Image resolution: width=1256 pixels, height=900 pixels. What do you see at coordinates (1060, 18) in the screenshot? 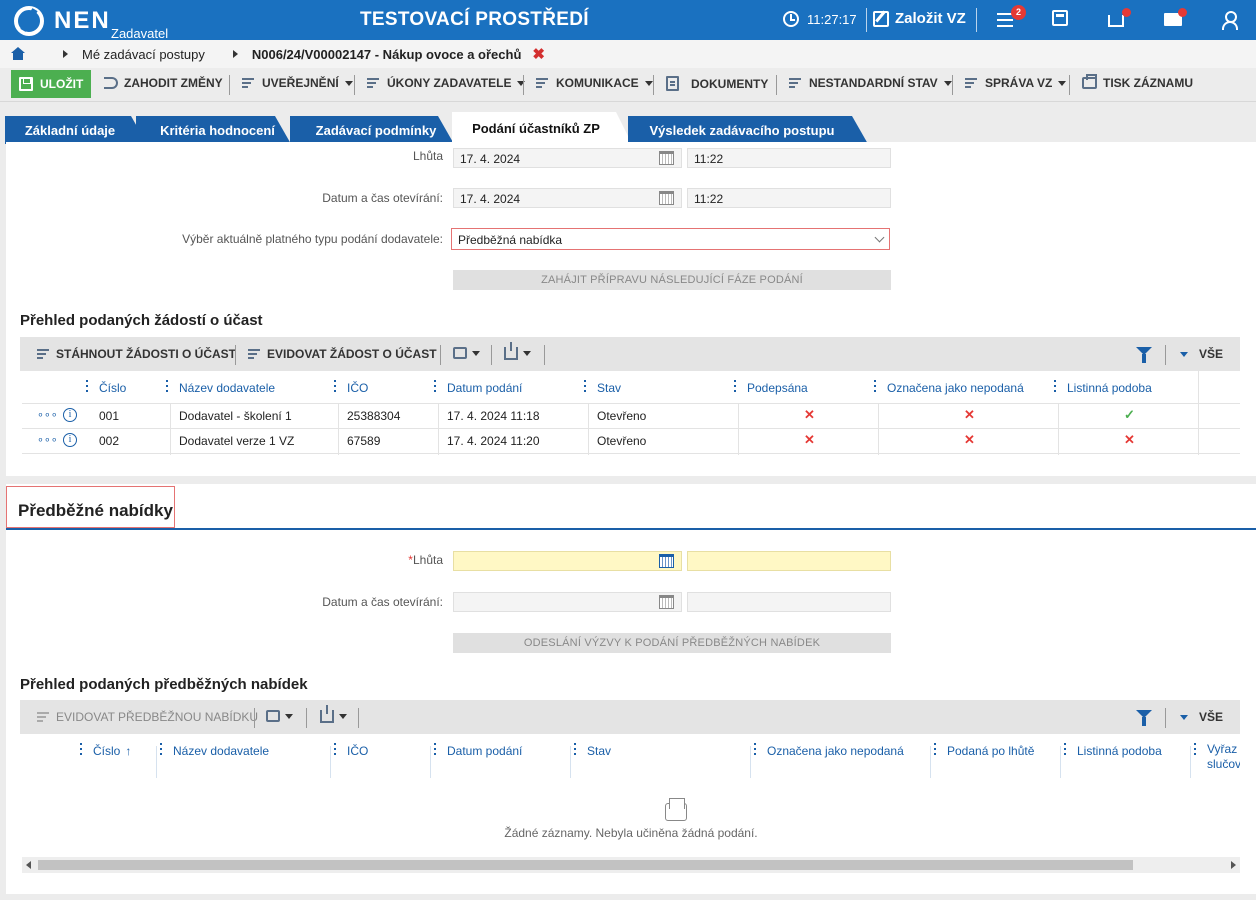
I see `calculator-icon` at bounding box center [1060, 18].